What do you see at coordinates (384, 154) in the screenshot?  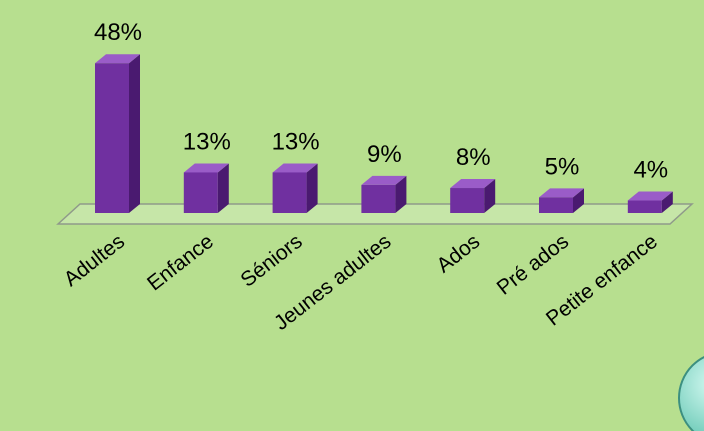 I see `value-label: 9%` at bounding box center [384, 154].